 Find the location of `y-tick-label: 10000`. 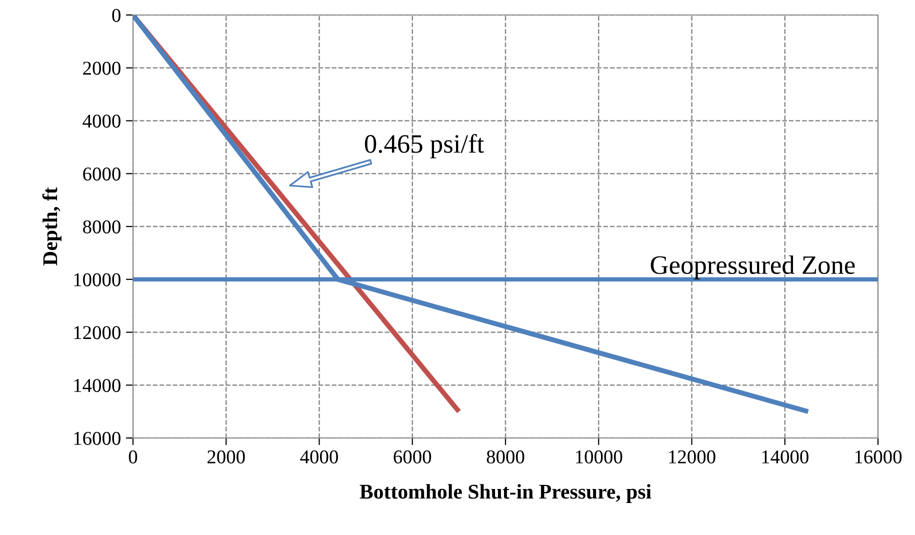

y-tick-label: 10000 is located at coordinates (97, 279).